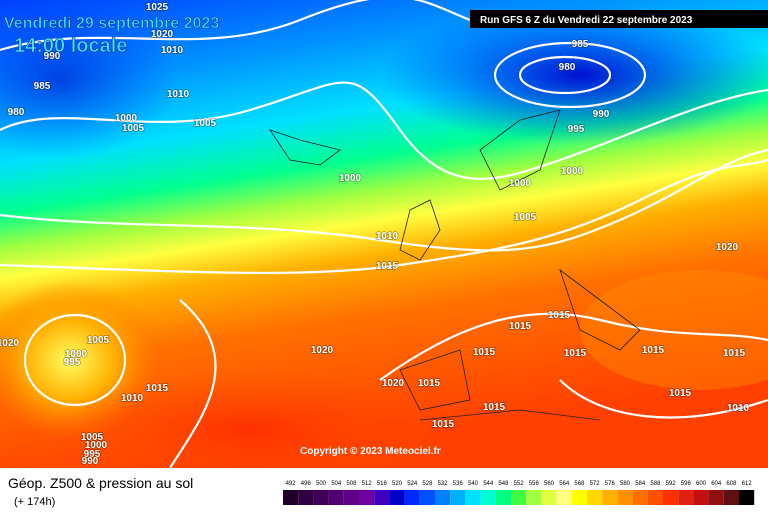 This screenshot has height=512, width=768. I want to click on forecast-time: 14:00 locale, so click(70, 46).